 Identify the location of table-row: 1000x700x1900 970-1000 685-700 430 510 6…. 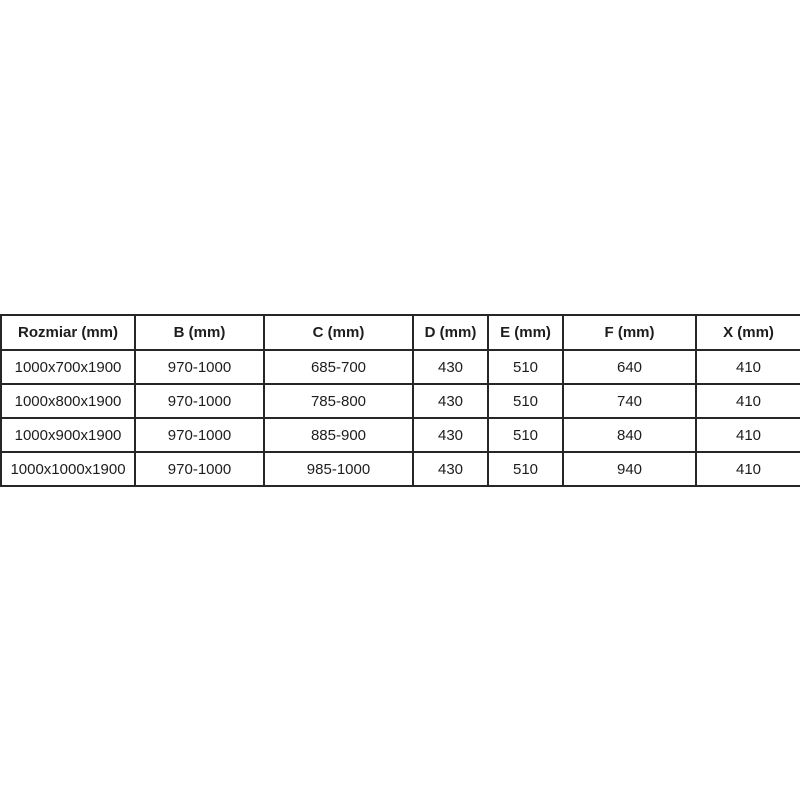
(400, 367).